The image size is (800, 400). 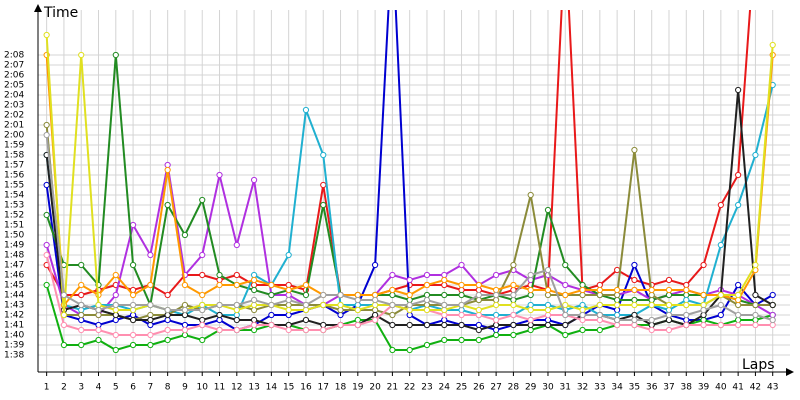 I want to click on x-tick-label: 2, so click(x=64, y=388).